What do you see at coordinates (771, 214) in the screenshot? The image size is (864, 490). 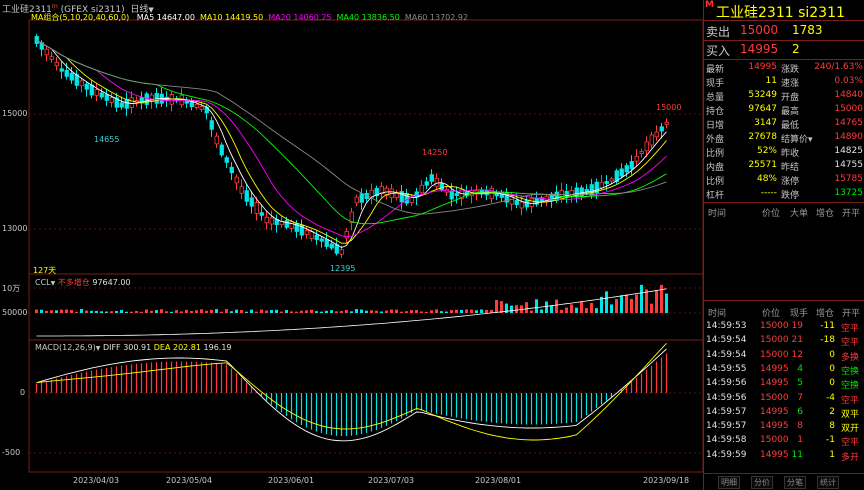 I see `column-header: 价位` at bounding box center [771, 214].